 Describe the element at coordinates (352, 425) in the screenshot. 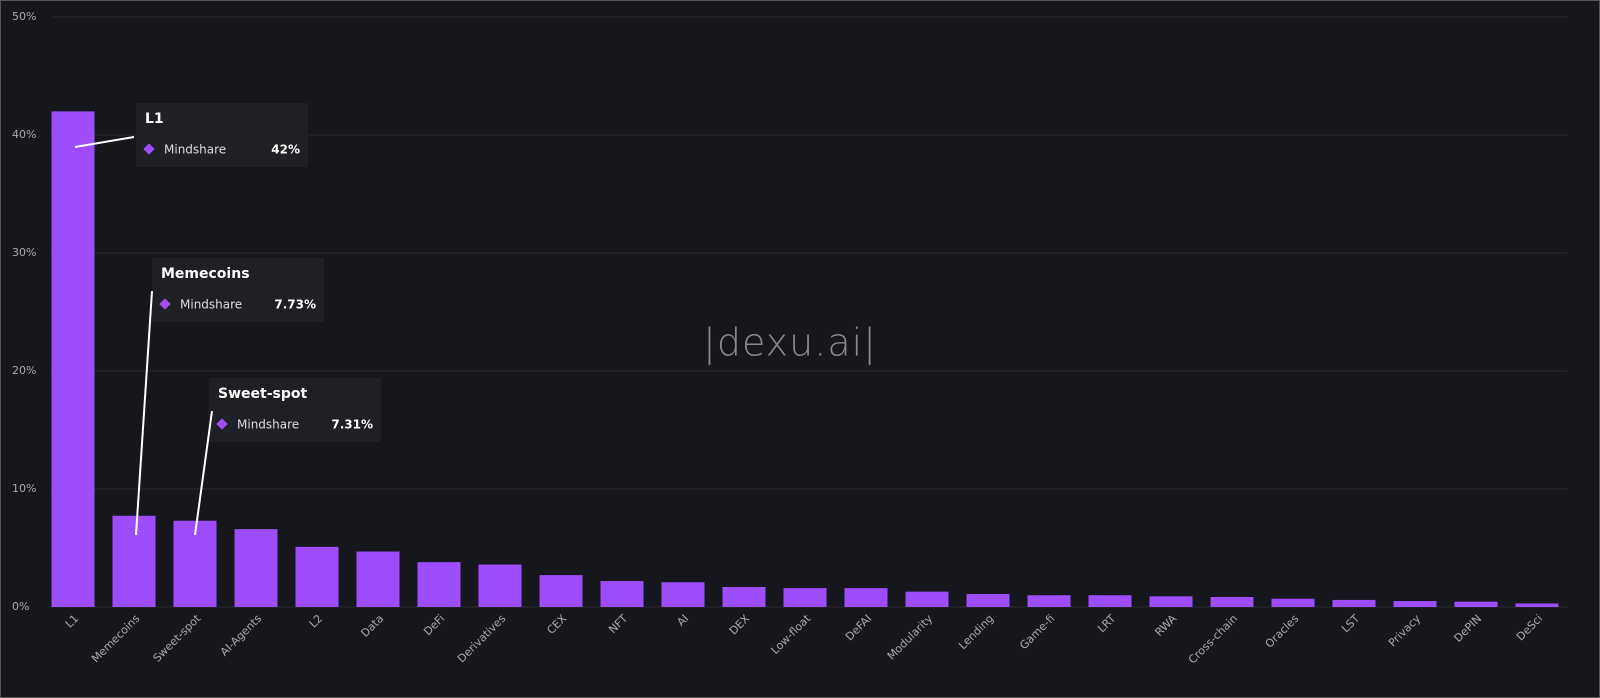

I see `tooltip-value: 7.31%` at that location.